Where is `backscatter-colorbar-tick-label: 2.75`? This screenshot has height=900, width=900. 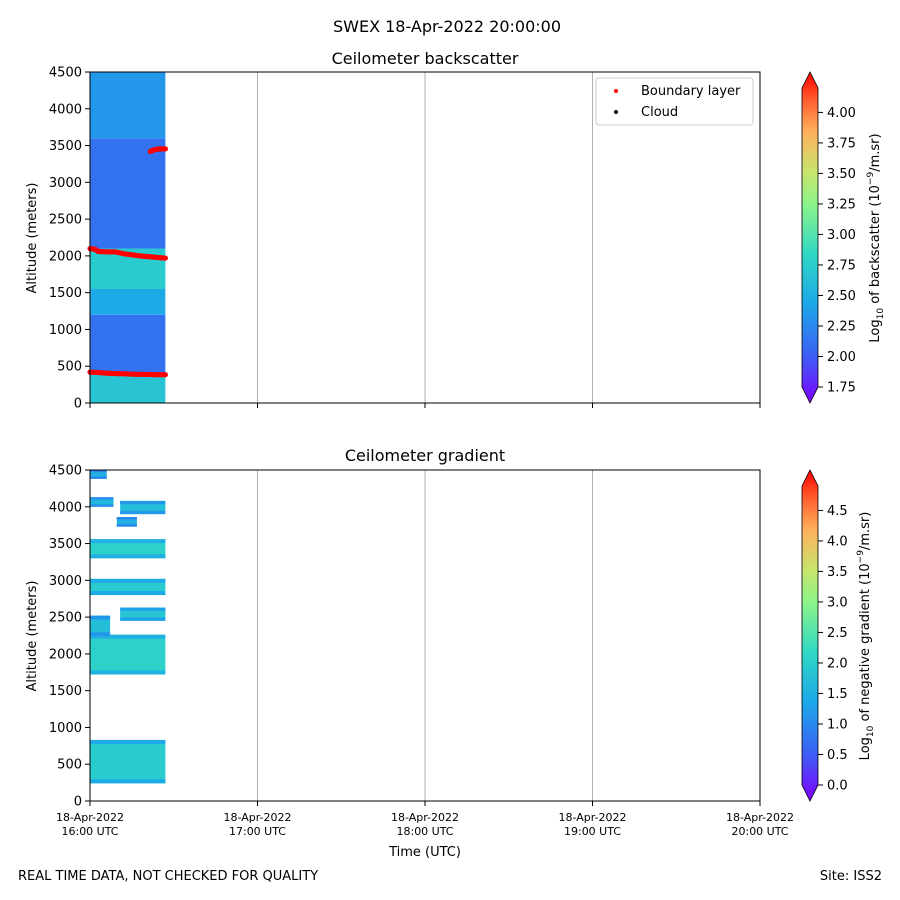
backscatter-colorbar-tick-label: 2.75 is located at coordinates (841, 265).